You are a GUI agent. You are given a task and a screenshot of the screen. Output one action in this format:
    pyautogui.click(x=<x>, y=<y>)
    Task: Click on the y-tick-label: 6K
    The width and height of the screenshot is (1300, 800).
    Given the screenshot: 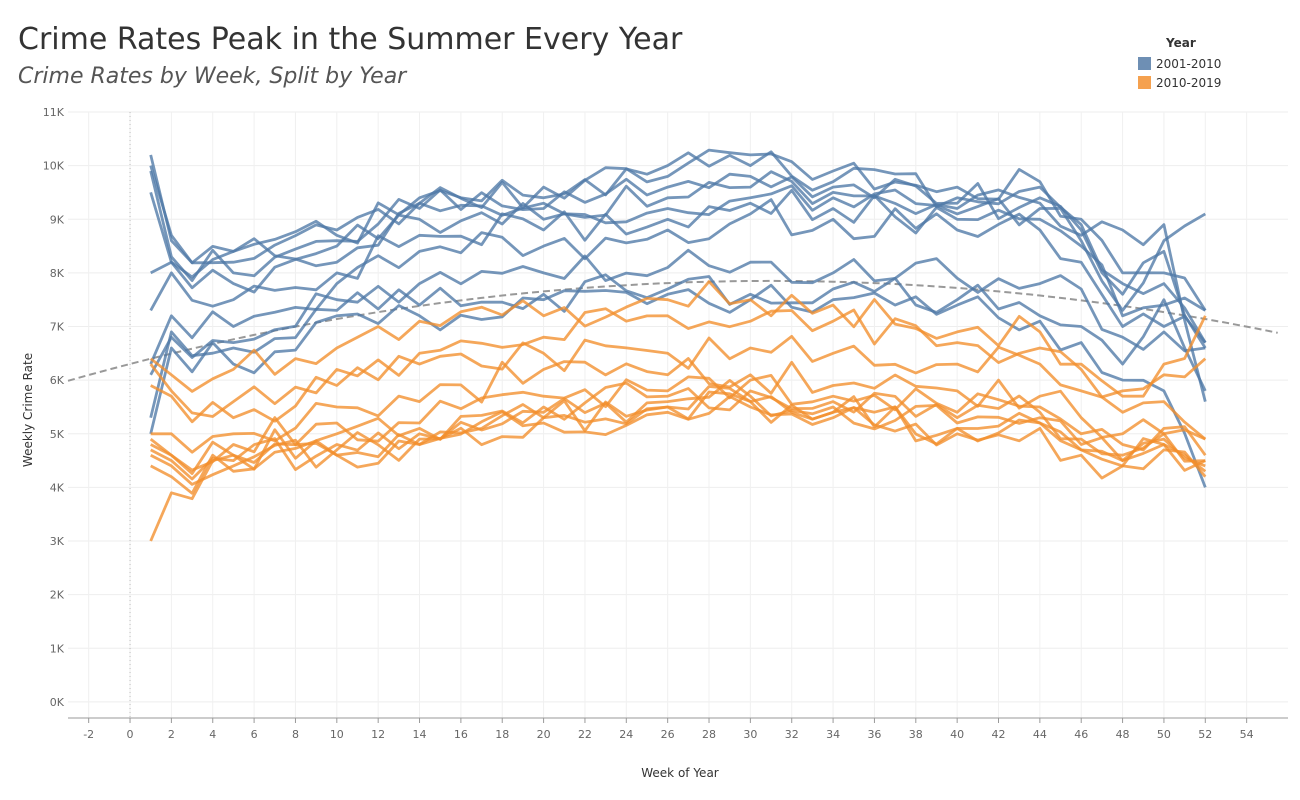 What is the action you would take?
    pyautogui.click(x=57, y=380)
    